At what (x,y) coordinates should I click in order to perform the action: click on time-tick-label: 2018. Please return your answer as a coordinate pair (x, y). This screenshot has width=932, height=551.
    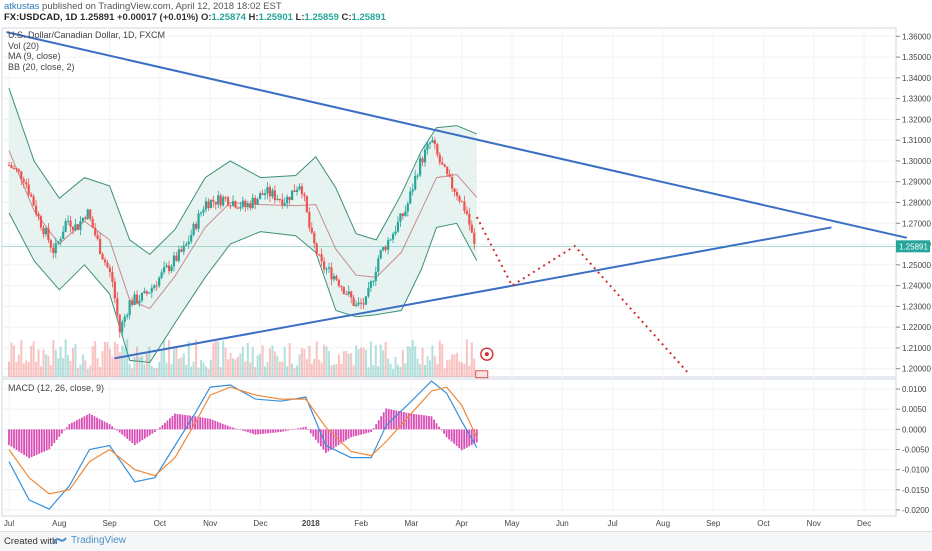
    Looking at the image, I should click on (311, 523).